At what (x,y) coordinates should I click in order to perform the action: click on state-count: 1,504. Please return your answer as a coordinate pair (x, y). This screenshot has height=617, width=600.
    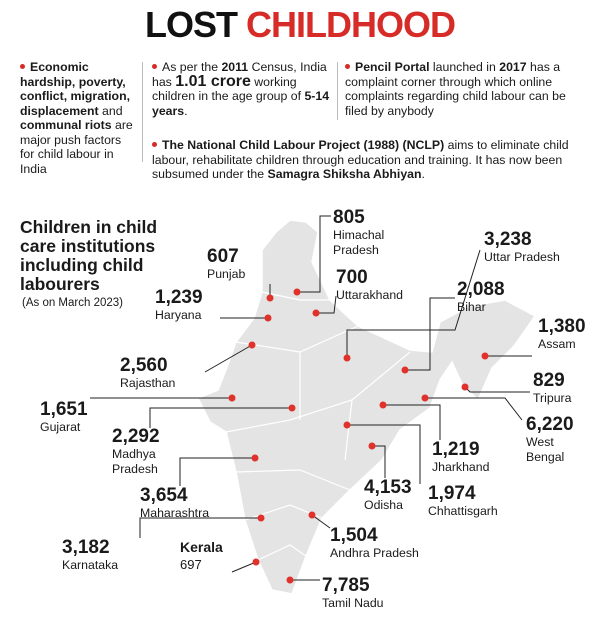
    Looking at the image, I should click on (354, 535).